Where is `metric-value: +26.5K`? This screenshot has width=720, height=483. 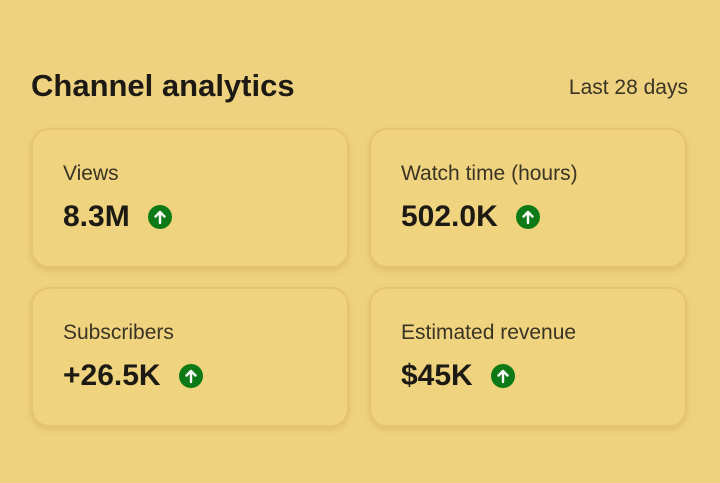 metric-value: +26.5K is located at coordinates (133, 376).